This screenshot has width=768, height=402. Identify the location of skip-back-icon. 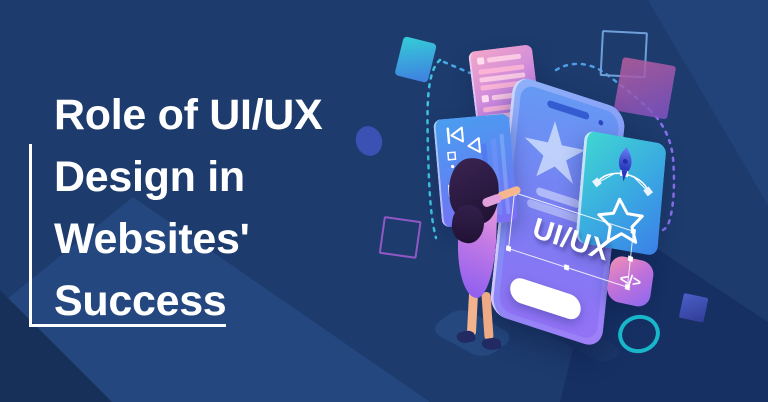
(457, 134).